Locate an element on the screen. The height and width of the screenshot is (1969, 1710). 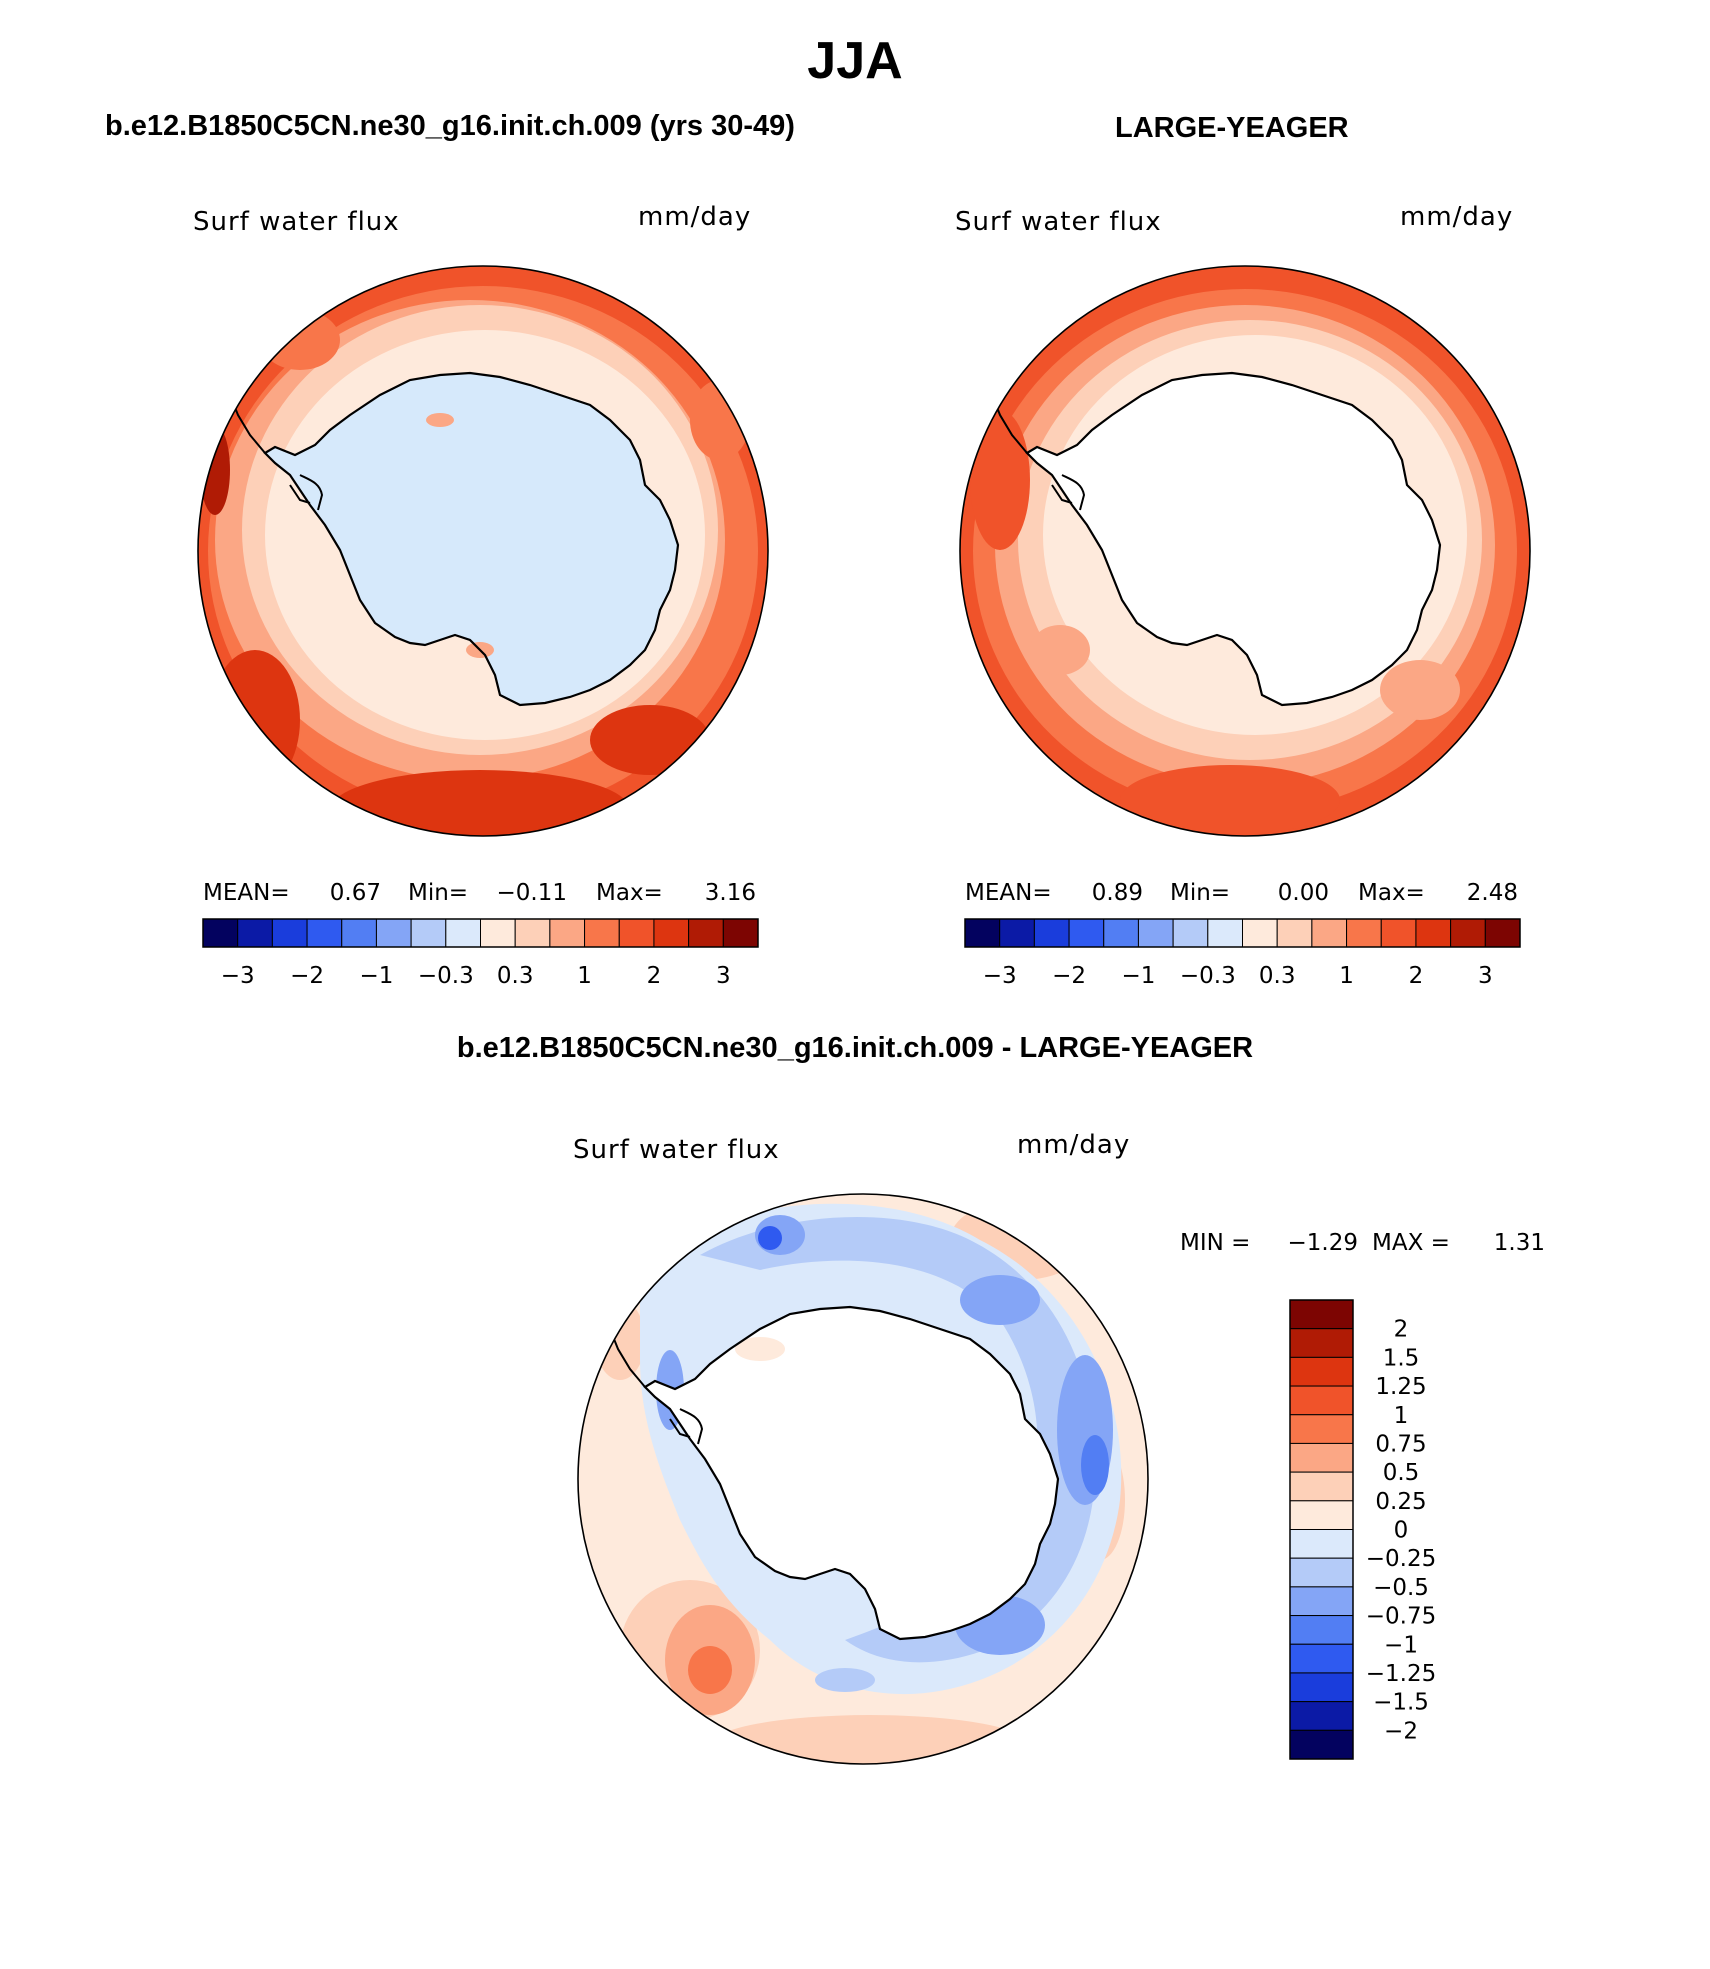
panel-right-colorbar-tick-label: 2 is located at coordinates (1416, 976).